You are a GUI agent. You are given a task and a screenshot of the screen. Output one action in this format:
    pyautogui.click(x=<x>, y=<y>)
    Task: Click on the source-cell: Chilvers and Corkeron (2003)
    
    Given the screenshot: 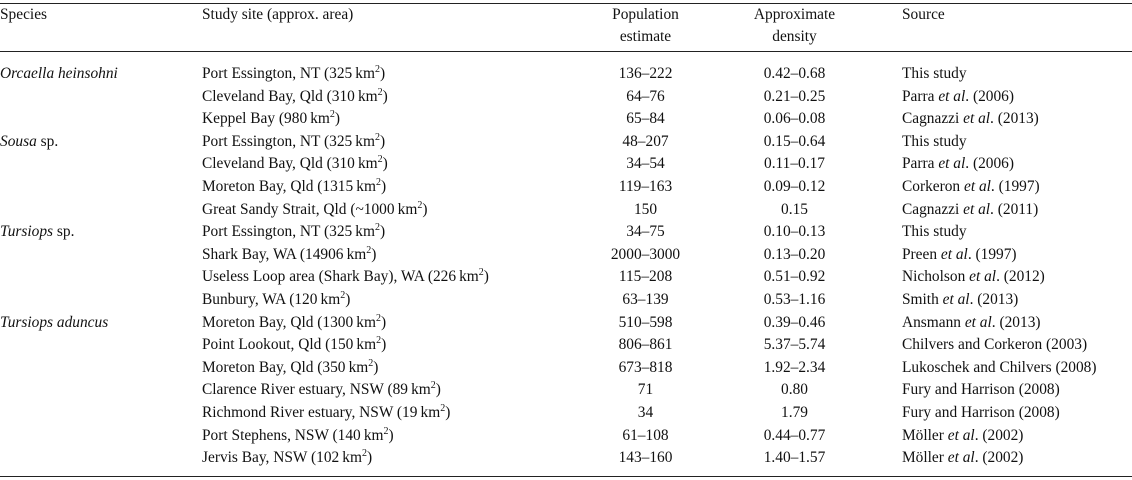 What is the action you would take?
    pyautogui.click(x=994, y=344)
    